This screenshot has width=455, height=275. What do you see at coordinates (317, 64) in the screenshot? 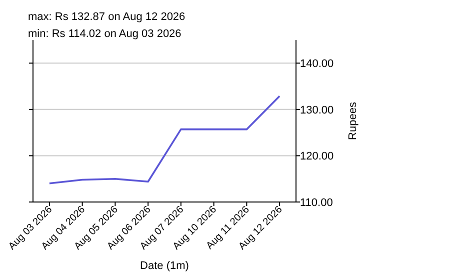
I see `y-tick-label: 140.00` at bounding box center [317, 64].